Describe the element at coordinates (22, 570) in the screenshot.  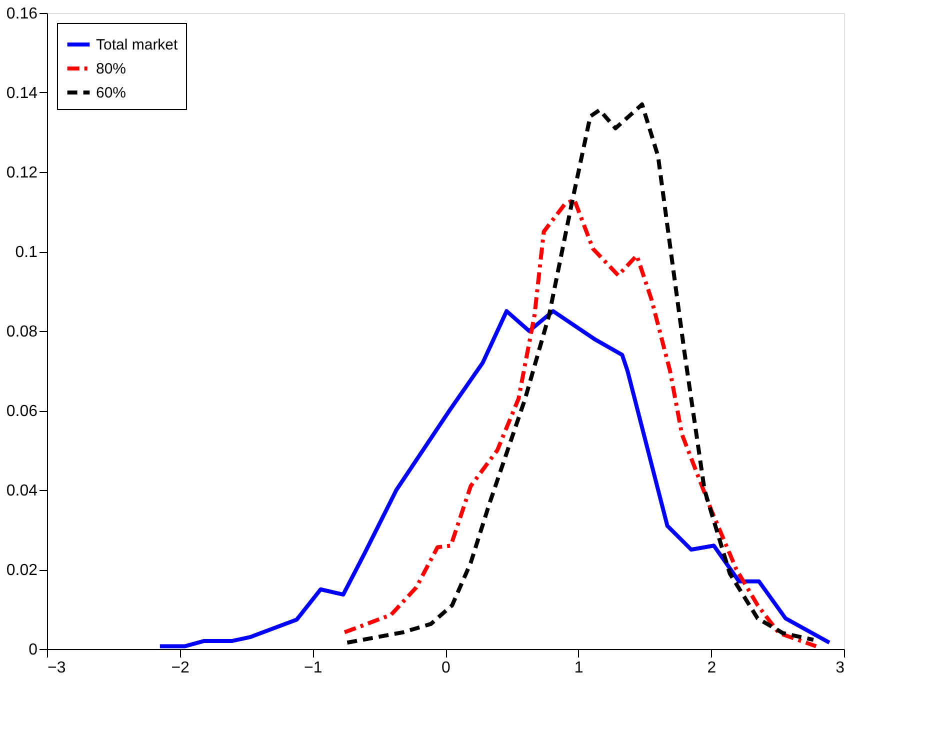
I see `y-tick-label: 0.02` at that location.